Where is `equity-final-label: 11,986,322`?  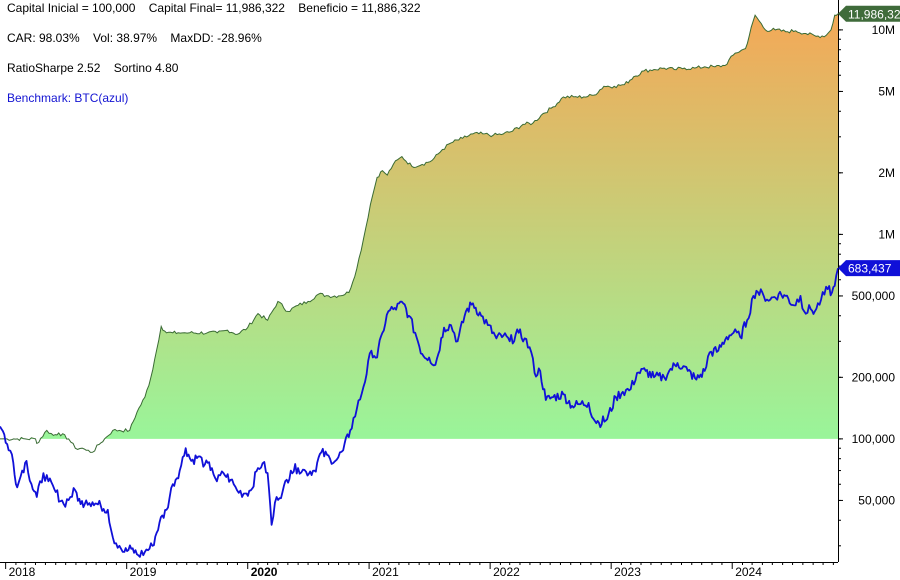
equity-final-label: 11,986,322 is located at coordinates (869, 13).